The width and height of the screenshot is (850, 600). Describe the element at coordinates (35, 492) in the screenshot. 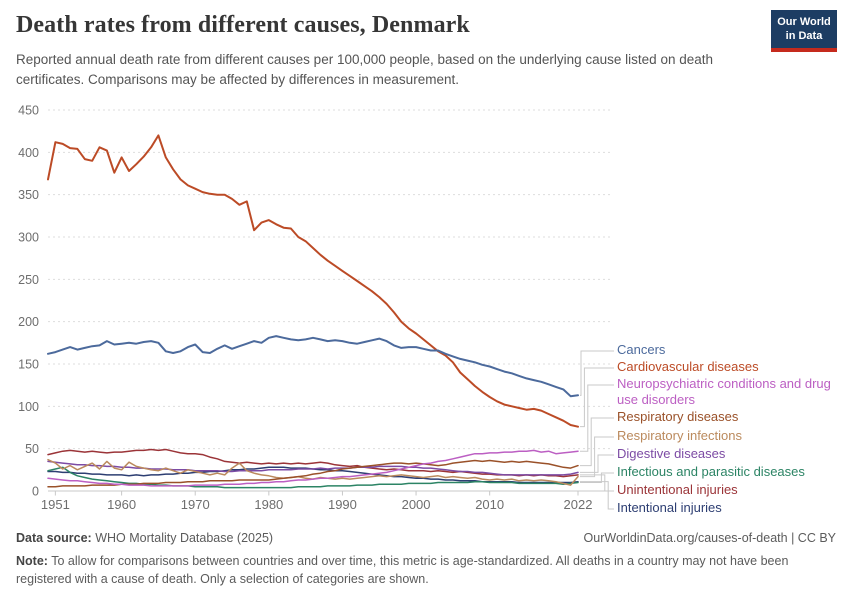

I see `y-axis-tick-label: 0` at that location.